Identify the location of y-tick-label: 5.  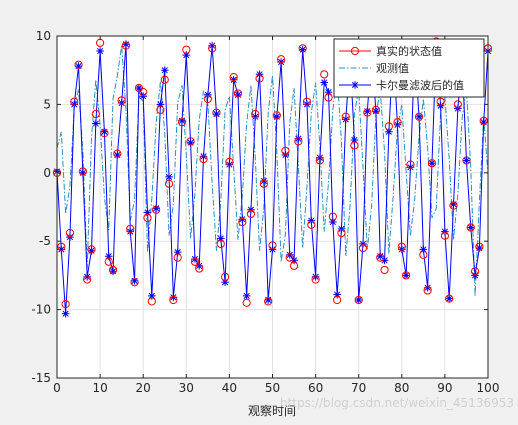
(47, 104).